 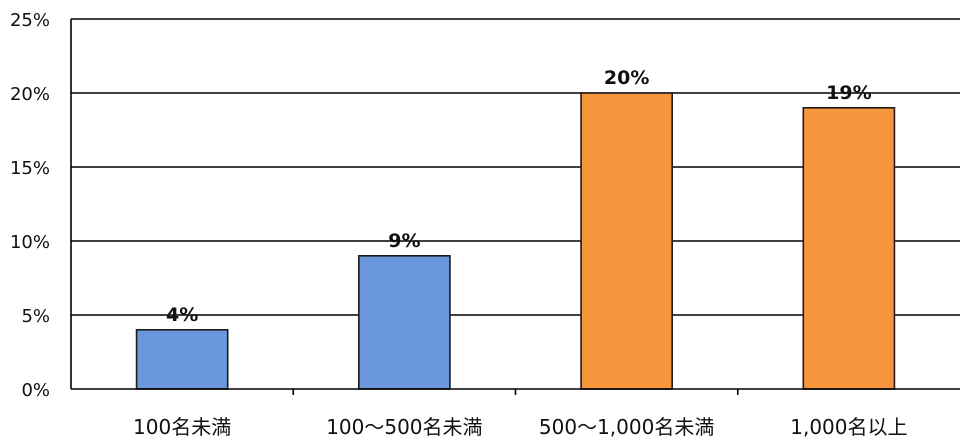 What do you see at coordinates (626, 78) in the screenshot?
I see `data-label: 20%` at bounding box center [626, 78].